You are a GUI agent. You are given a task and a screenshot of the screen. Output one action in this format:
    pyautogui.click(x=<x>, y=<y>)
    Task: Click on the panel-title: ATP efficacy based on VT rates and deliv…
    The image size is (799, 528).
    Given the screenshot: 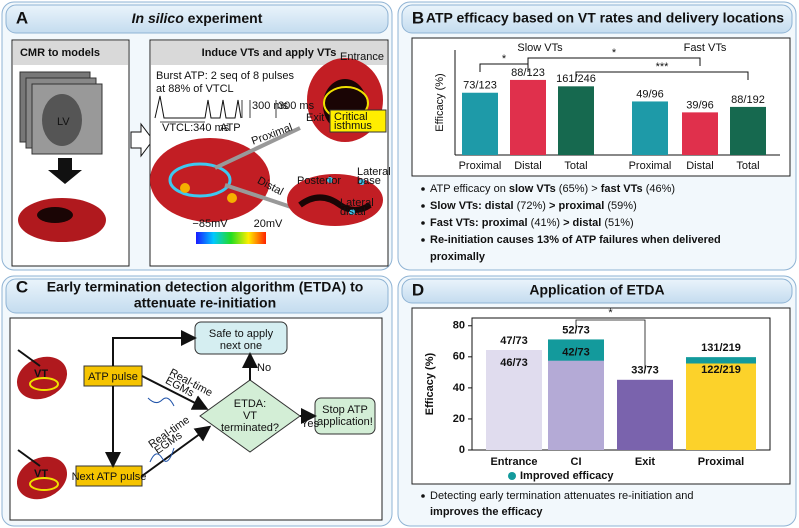 What is the action you would take?
    pyautogui.click(x=605, y=18)
    